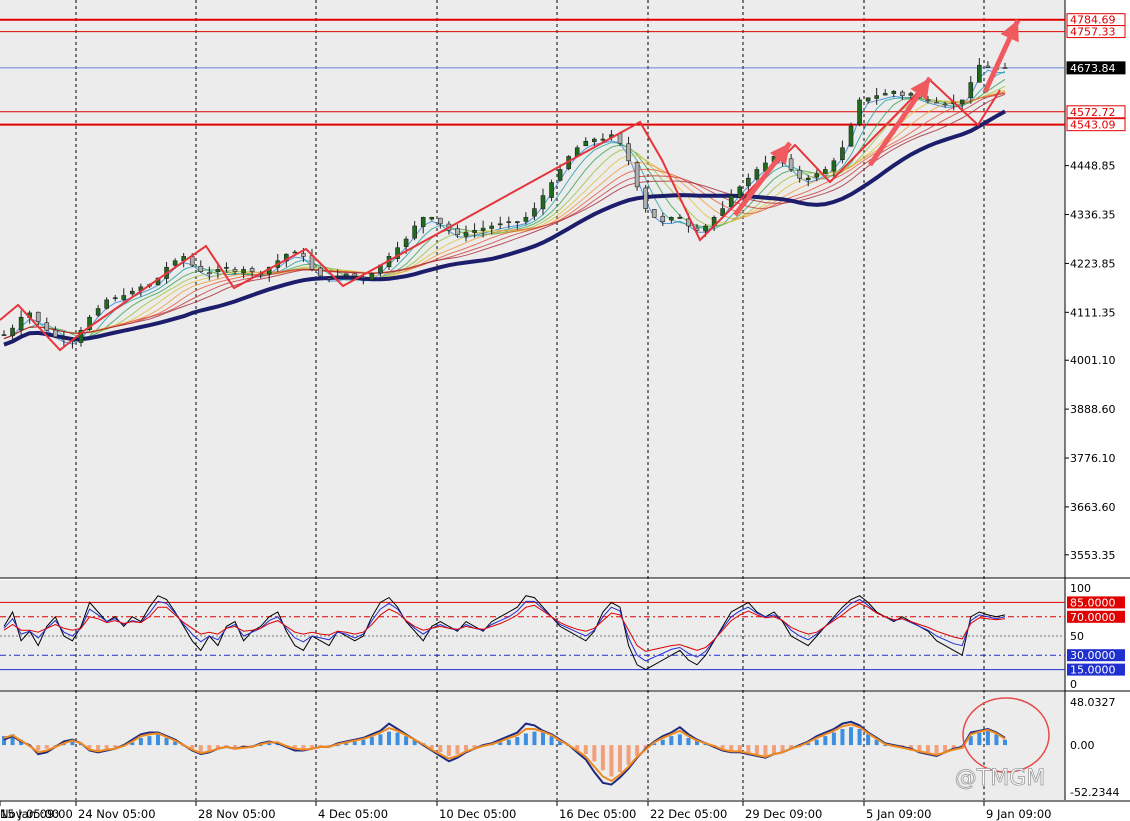 The image size is (1130, 821). Describe the element at coordinates (1093, 555) in the screenshot. I see `price-tick-label: 3553.35` at that location.